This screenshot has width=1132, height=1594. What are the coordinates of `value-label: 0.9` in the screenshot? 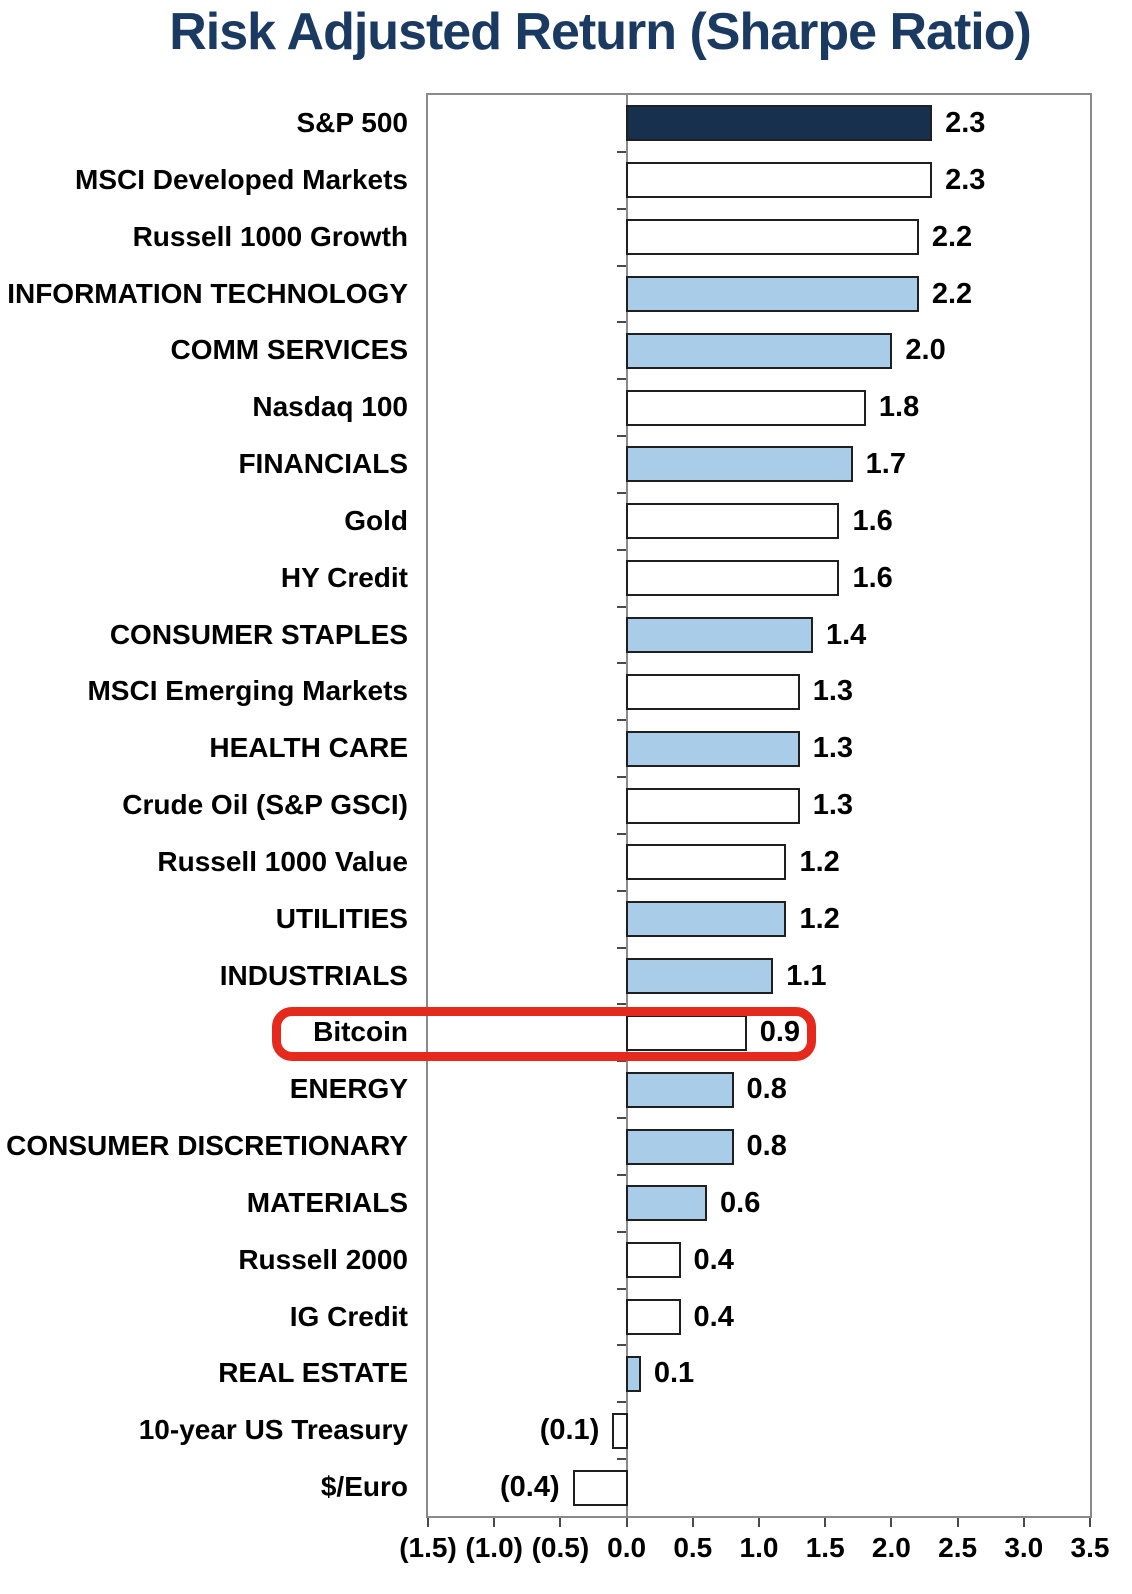 It's located at (780, 1032).